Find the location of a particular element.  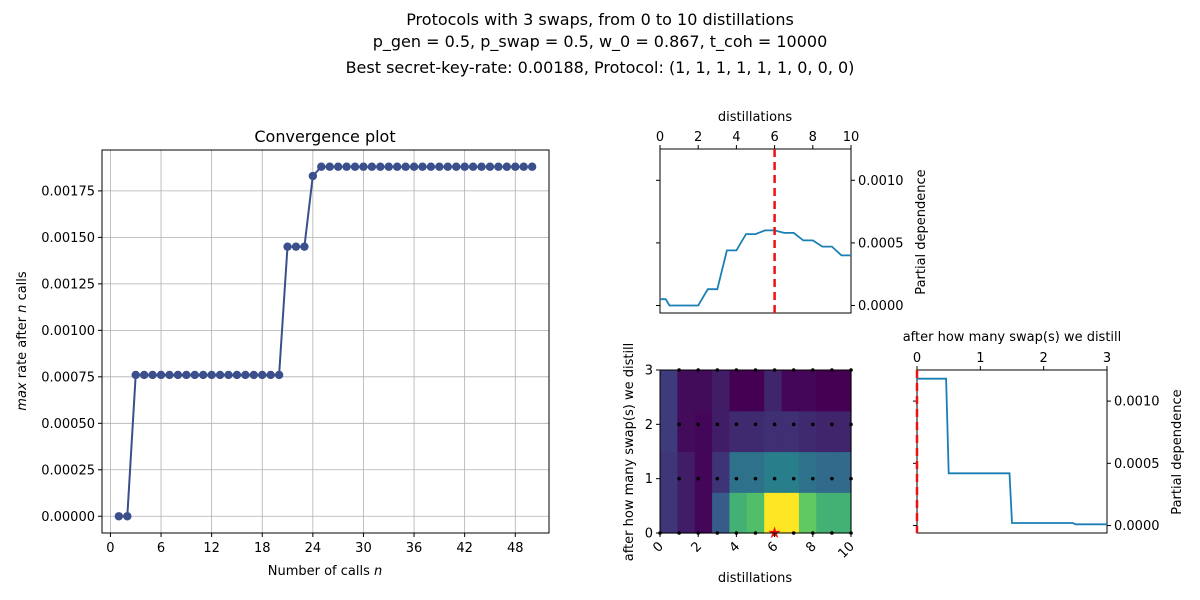

pd-distillations-axes-frame is located at coordinates (755, 231).